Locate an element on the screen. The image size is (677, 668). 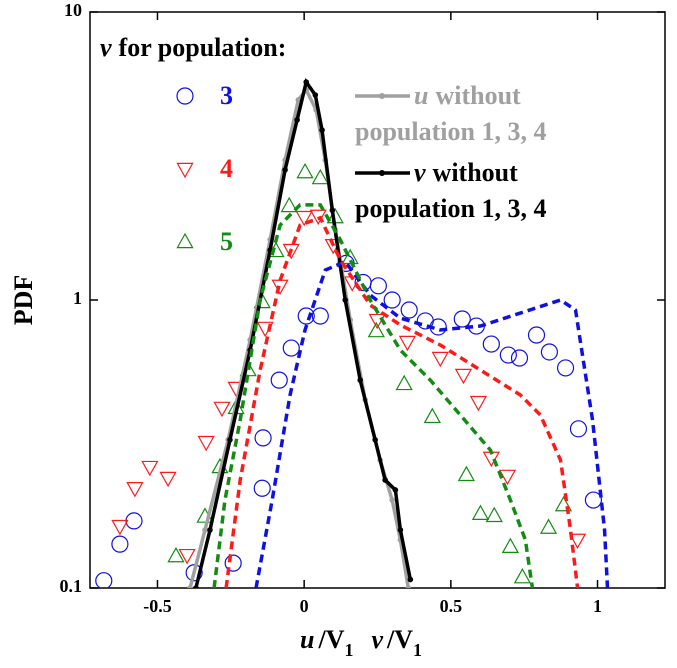
x-tick-label: -0.5 is located at coordinates (157, 606).